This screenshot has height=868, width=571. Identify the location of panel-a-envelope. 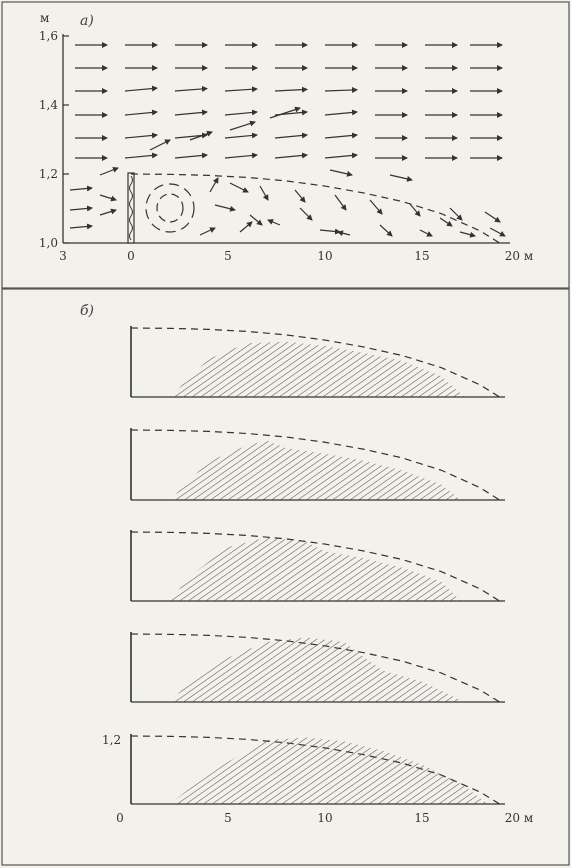
(315, 208).